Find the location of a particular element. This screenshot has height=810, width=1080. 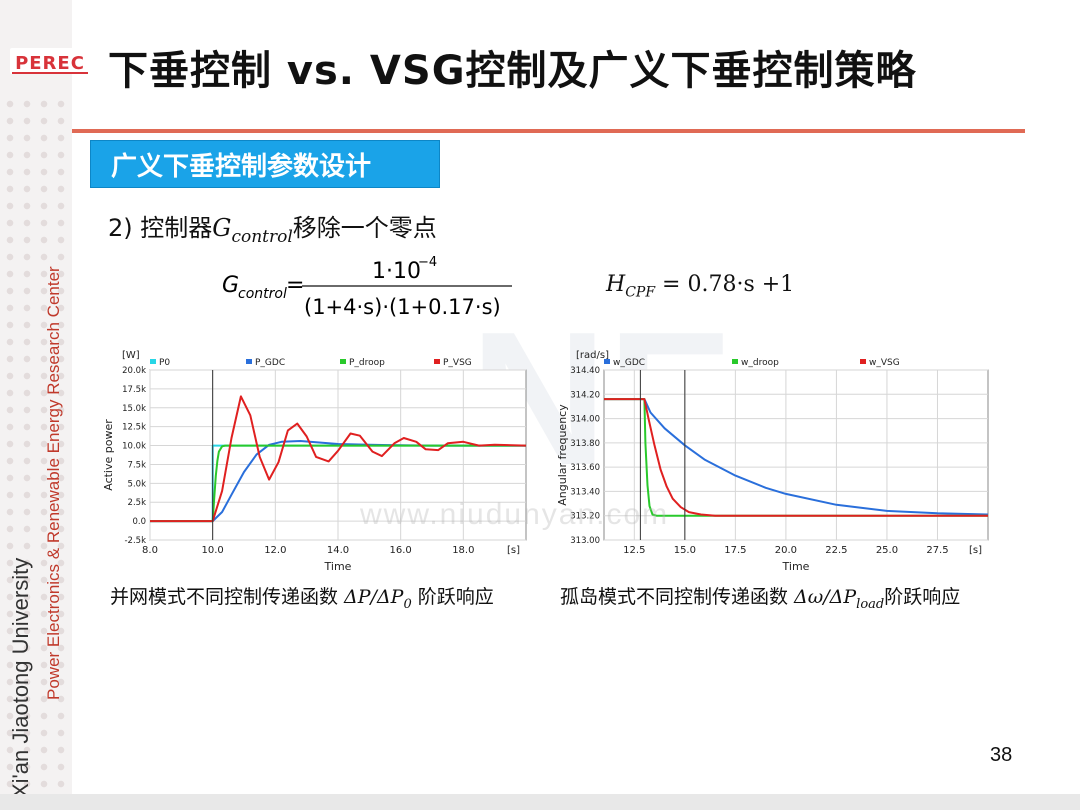

x-tick-label: 8.0 is located at coordinates (150, 550).